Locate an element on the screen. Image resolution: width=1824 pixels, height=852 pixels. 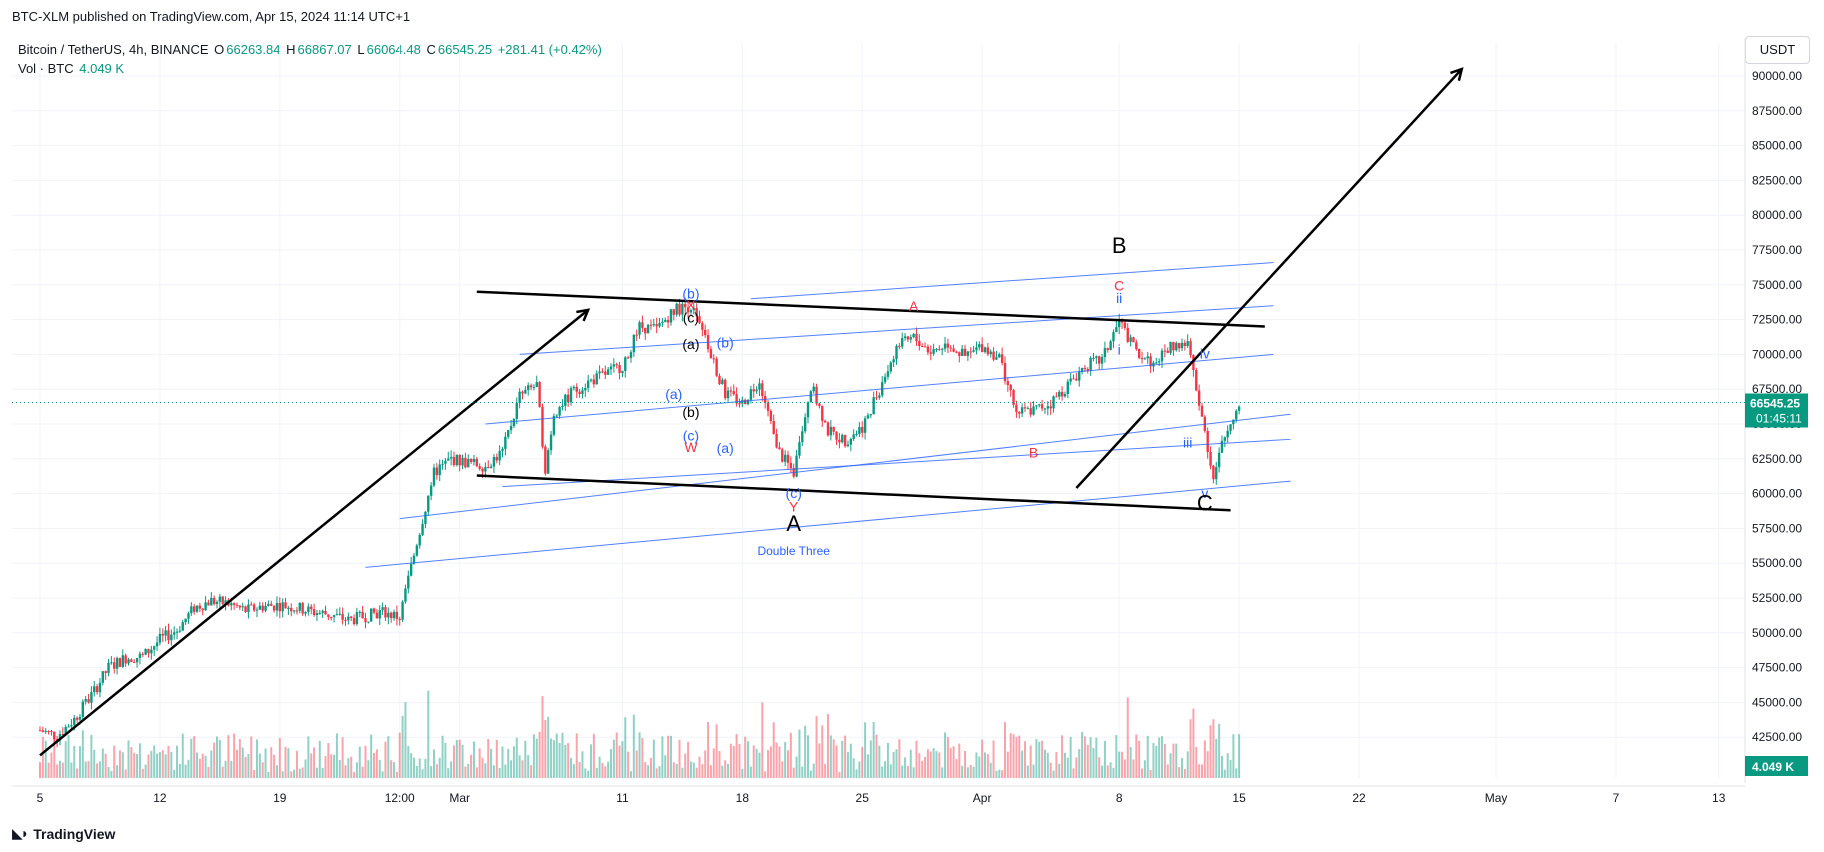
wave-label: iii is located at coordinates (1187, 443).